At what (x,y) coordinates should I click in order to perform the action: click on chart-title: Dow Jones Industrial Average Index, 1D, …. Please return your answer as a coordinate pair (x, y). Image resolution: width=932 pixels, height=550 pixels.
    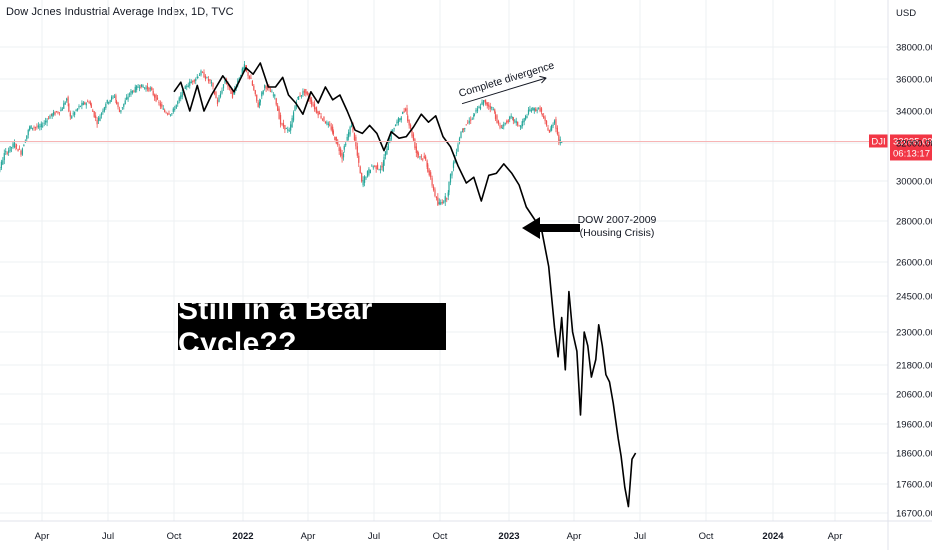
    Looking at the image, I should click on (120, 12).